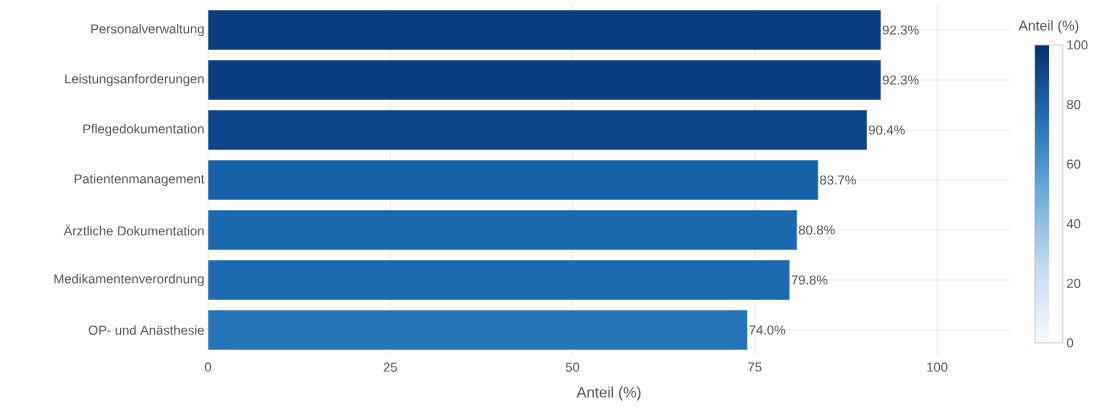  Describe the element at coordinates (1074, 283) in the screenshot. I see `color-bar-label: 20` at that location.